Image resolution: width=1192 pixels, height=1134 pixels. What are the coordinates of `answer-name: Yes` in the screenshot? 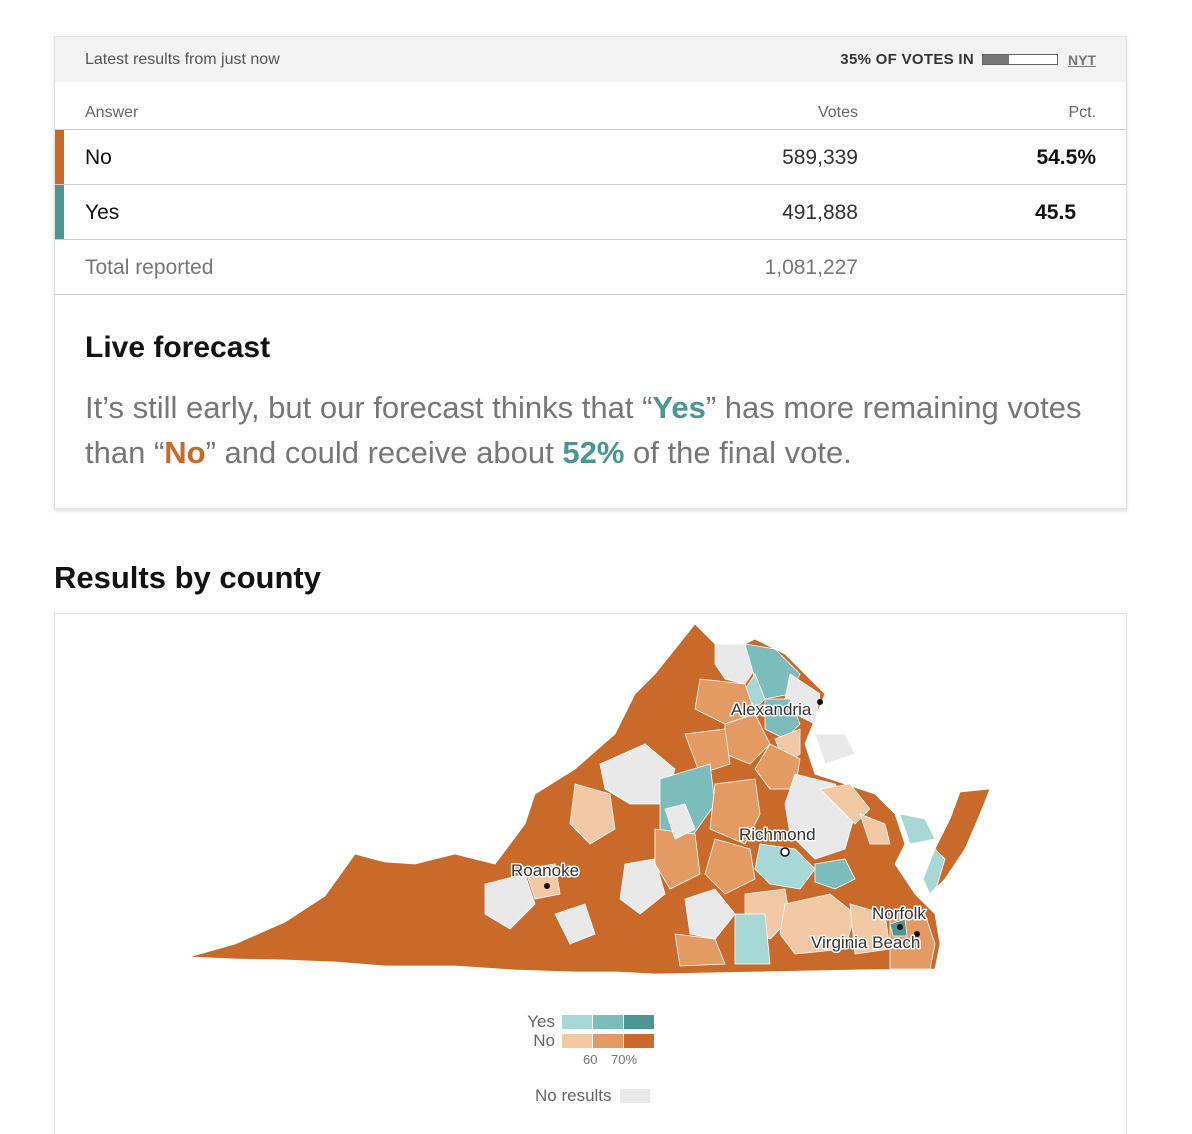 It's located at (102, 212).